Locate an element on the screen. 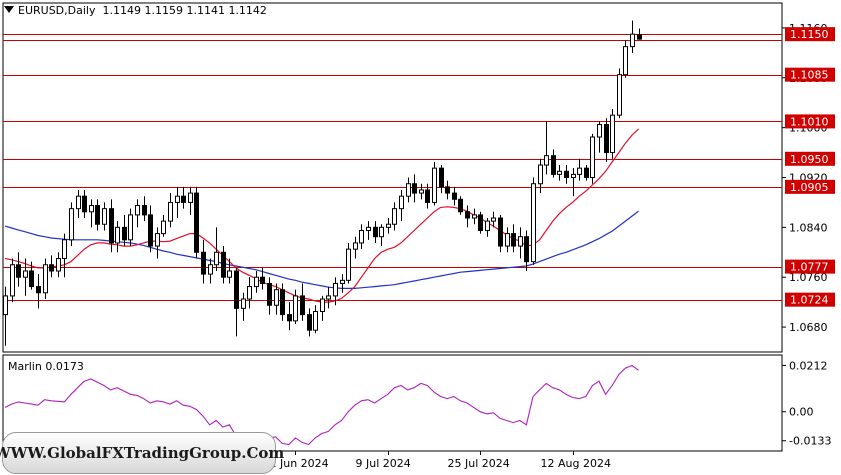 The image size is (841, 475). level-label-text: 1.0777 is located at coordinates (809, 267).